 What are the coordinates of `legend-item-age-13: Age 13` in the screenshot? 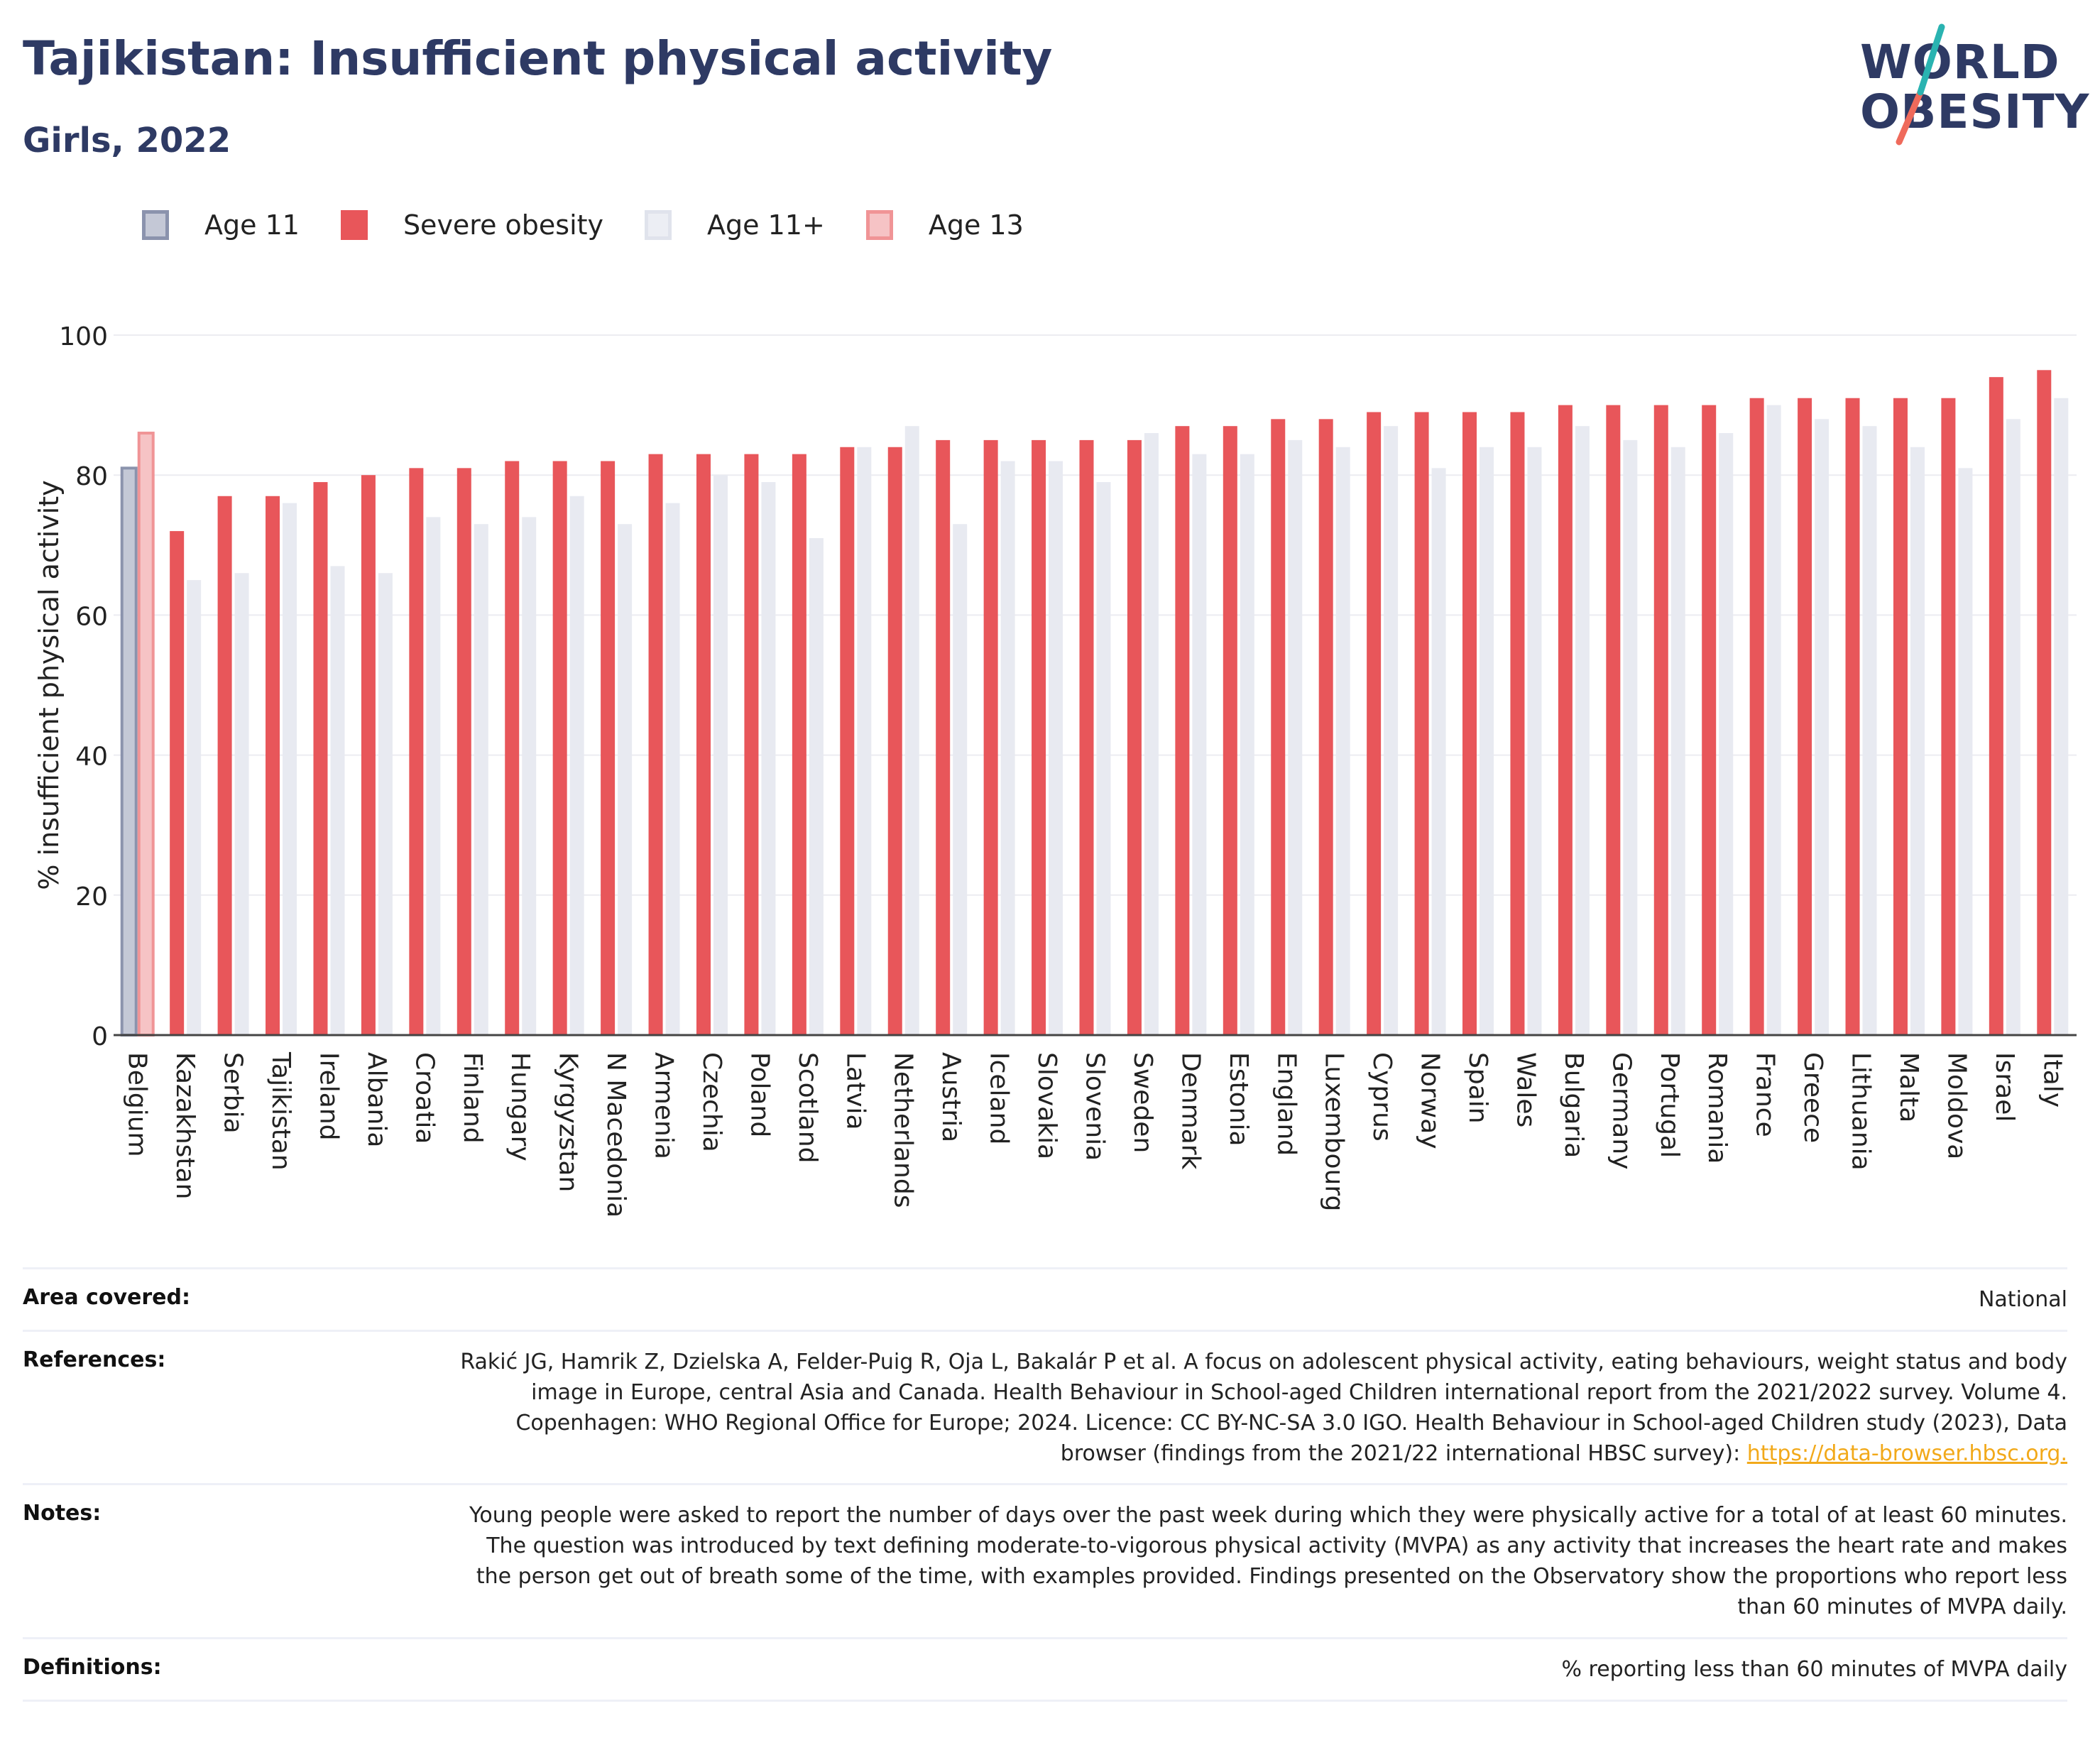 It's located at (944, 225).